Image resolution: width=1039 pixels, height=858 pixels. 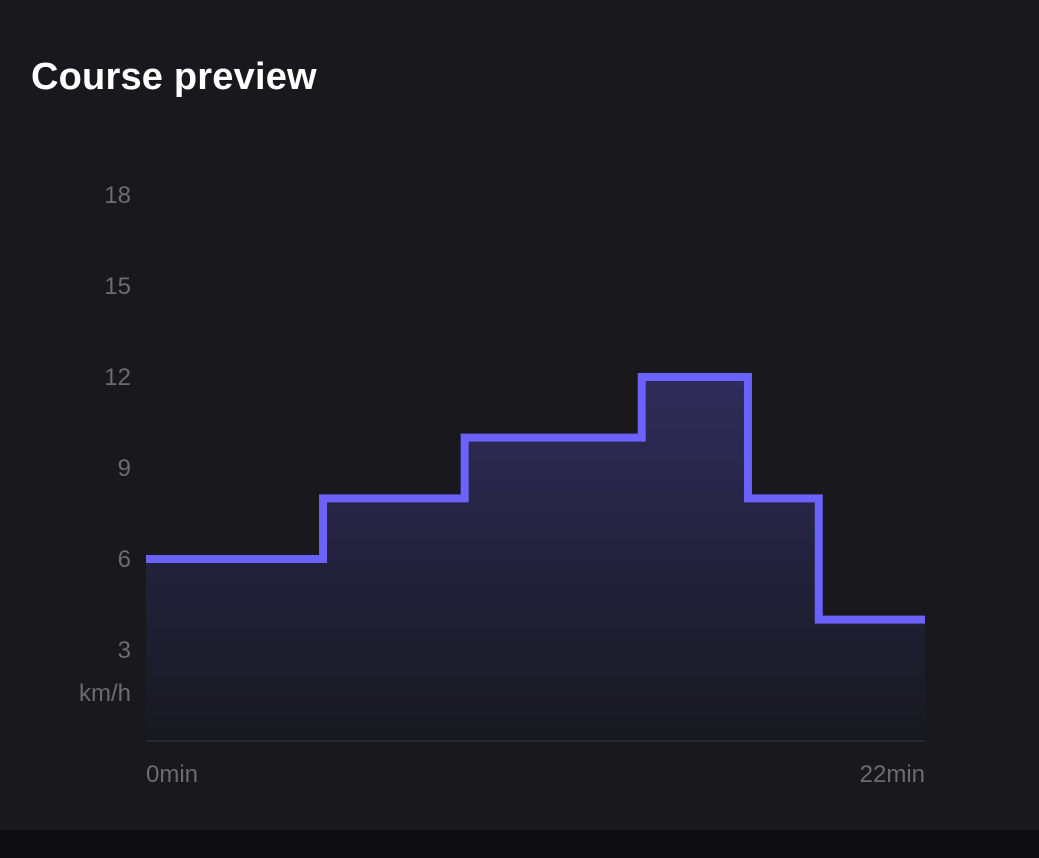 I want to click on y-axis-unit-label: km/h, so click(x=105, y=693).